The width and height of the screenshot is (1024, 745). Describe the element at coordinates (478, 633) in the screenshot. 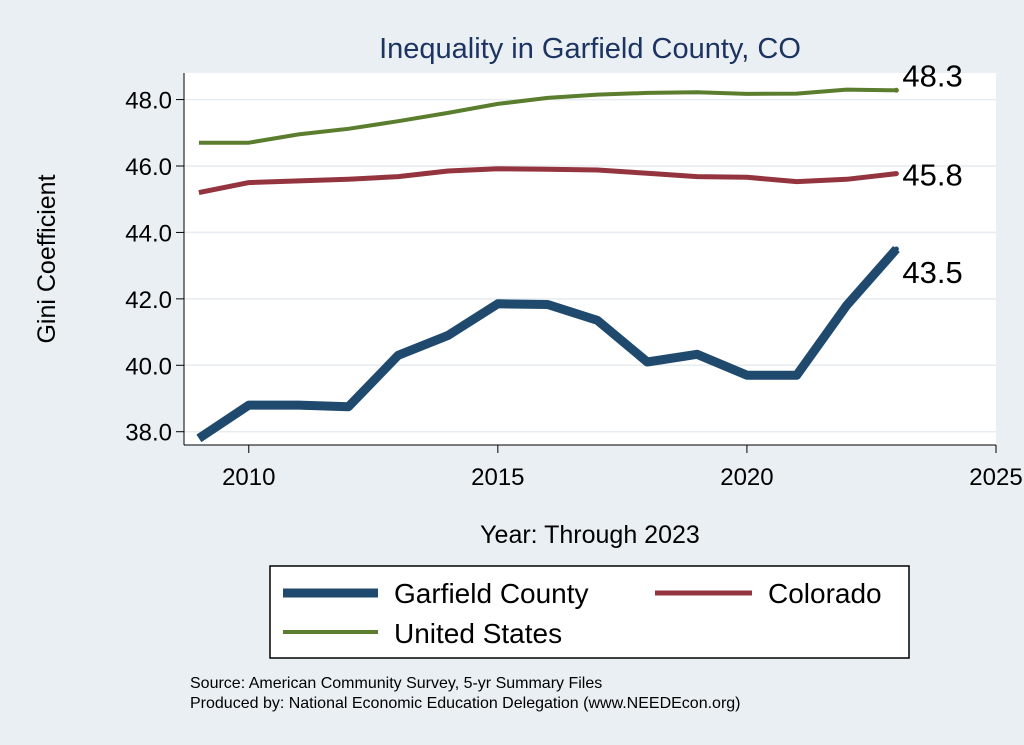

I see `legend-label-united-states: United States` at that location.